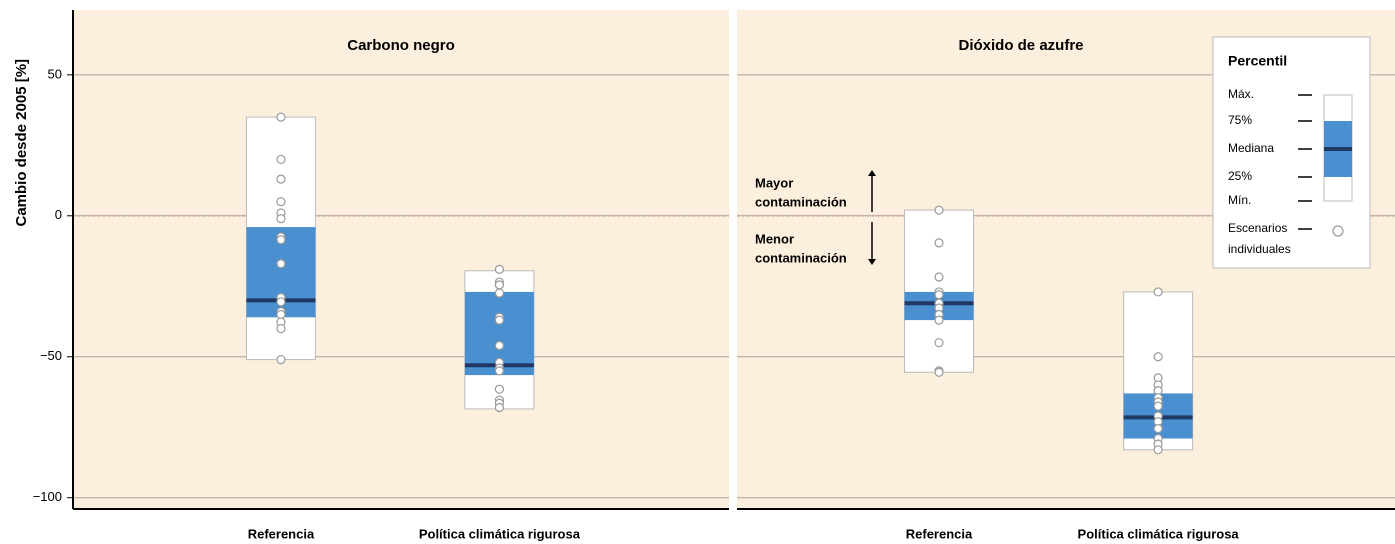  What do you see at coordinates (1241, 94) in the screenshot?
I see `legend-label: Máx.` at bounding box center [1241, 94].